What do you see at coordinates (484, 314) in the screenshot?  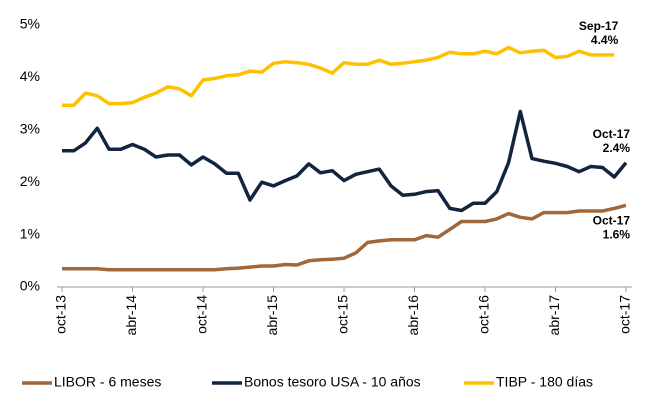 I see `x-tick-label: oct-16` at bounding box center [484, 314].